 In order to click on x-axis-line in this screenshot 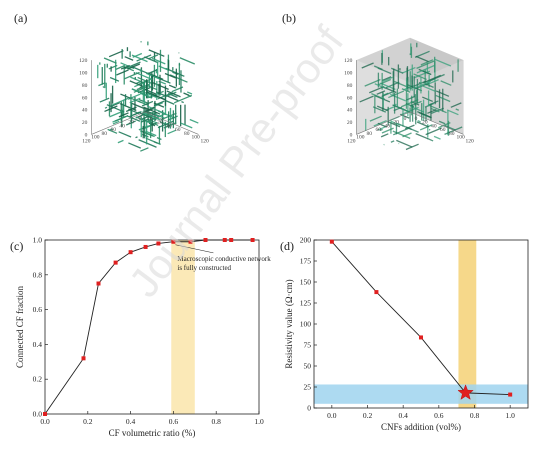, I will do `click(171, 123)`.